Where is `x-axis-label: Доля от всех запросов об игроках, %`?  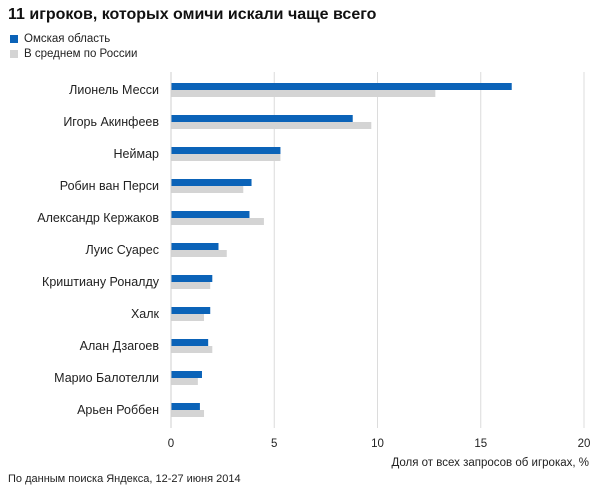
x-axis-label: Доля от всех запросов об игроках, % is located at coordinates (490, 463).